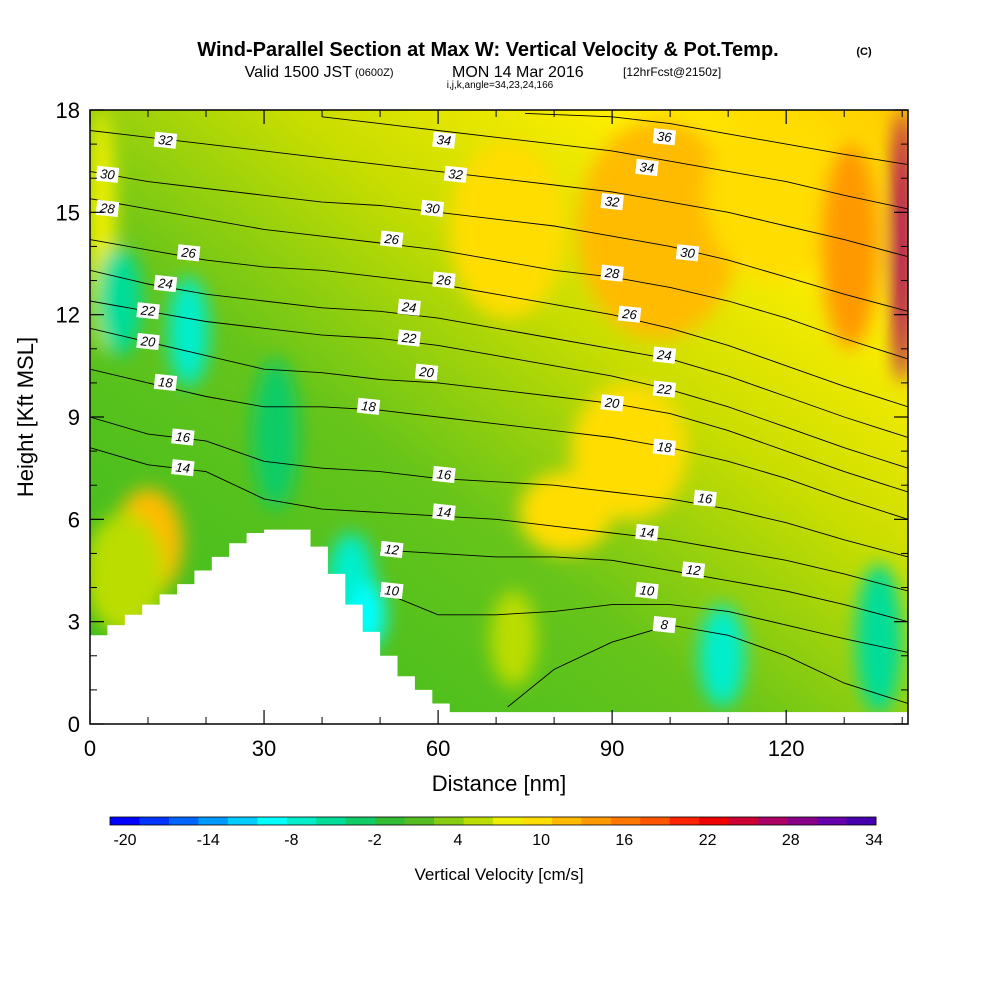 Image resolution: width=1000 pixels, height=1000 pixels. I want to click on x-tick-label: 90, so click(612, 748).